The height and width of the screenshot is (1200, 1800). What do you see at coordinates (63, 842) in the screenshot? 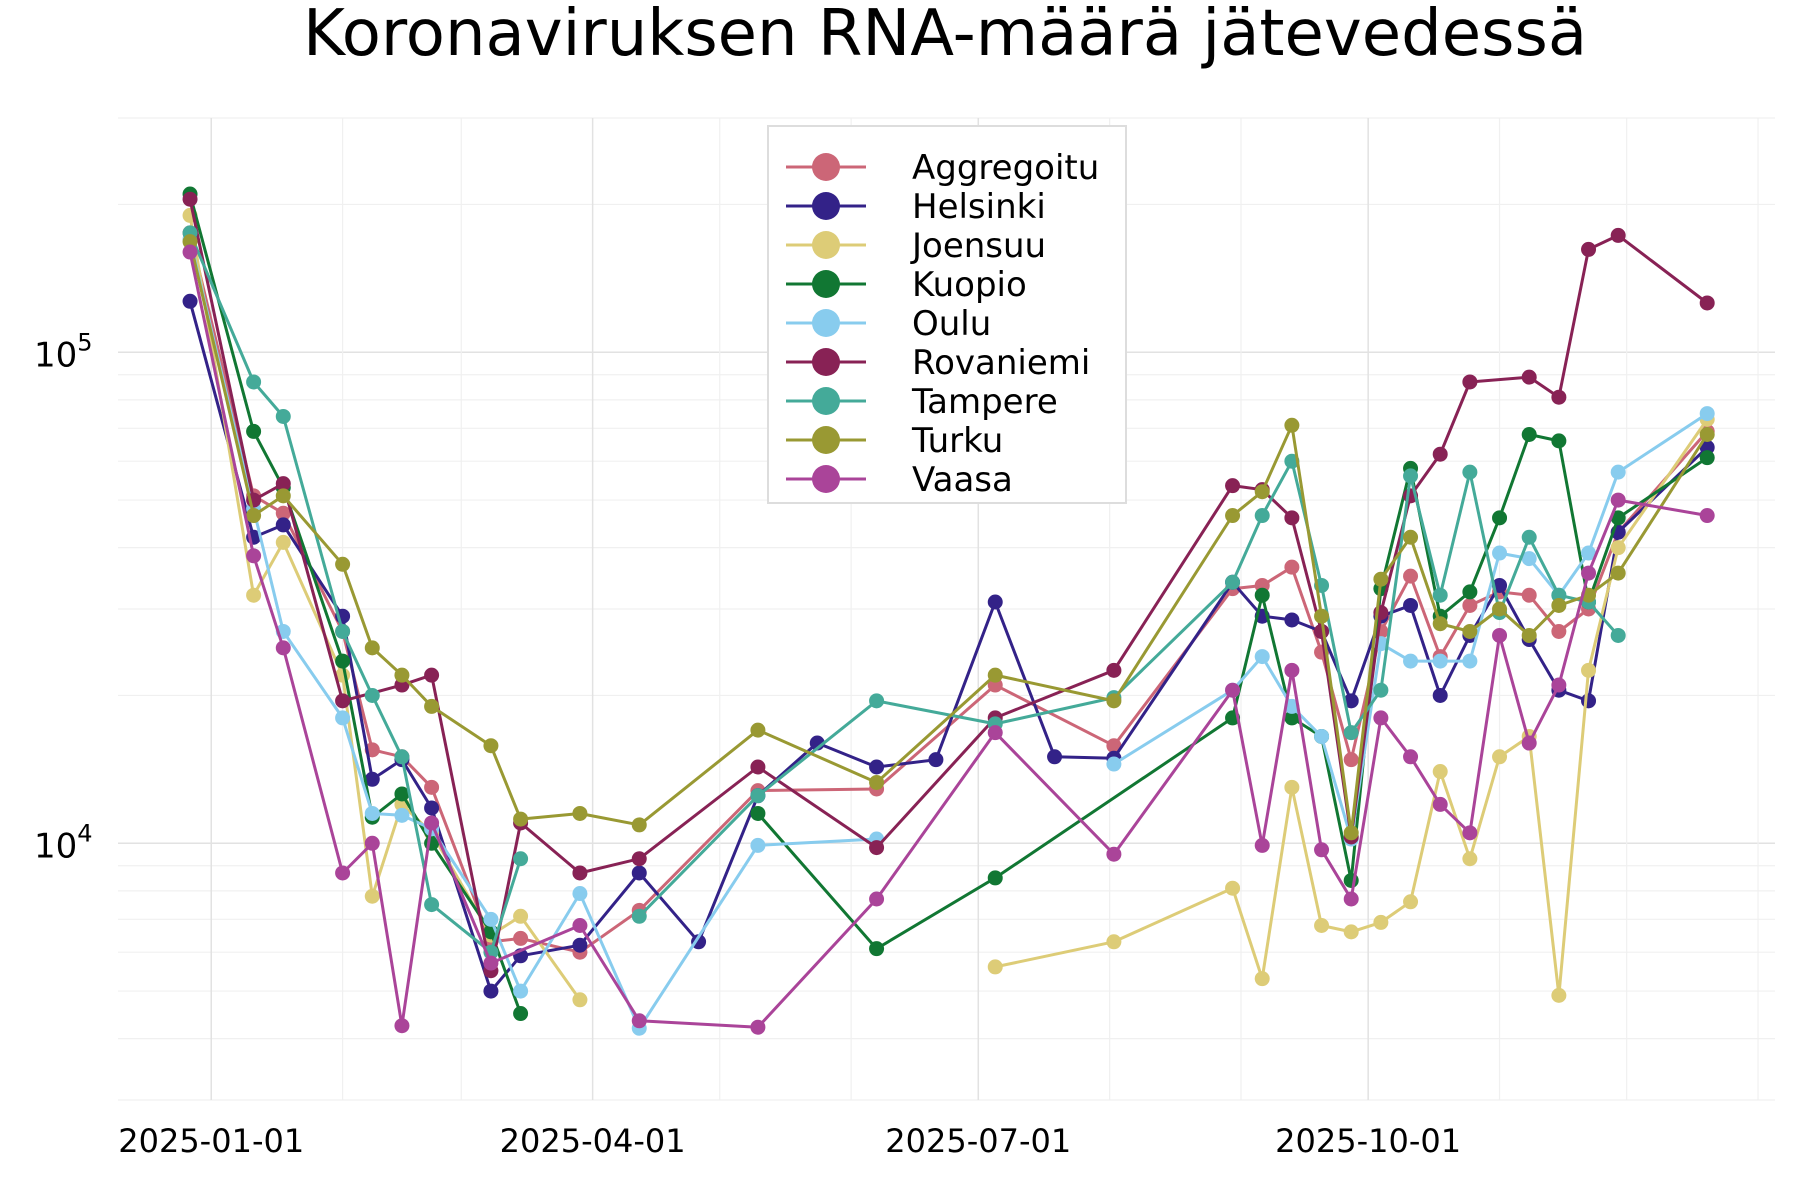
I see `y-tick-label: 10⁴` at bounding box center [63, 842].